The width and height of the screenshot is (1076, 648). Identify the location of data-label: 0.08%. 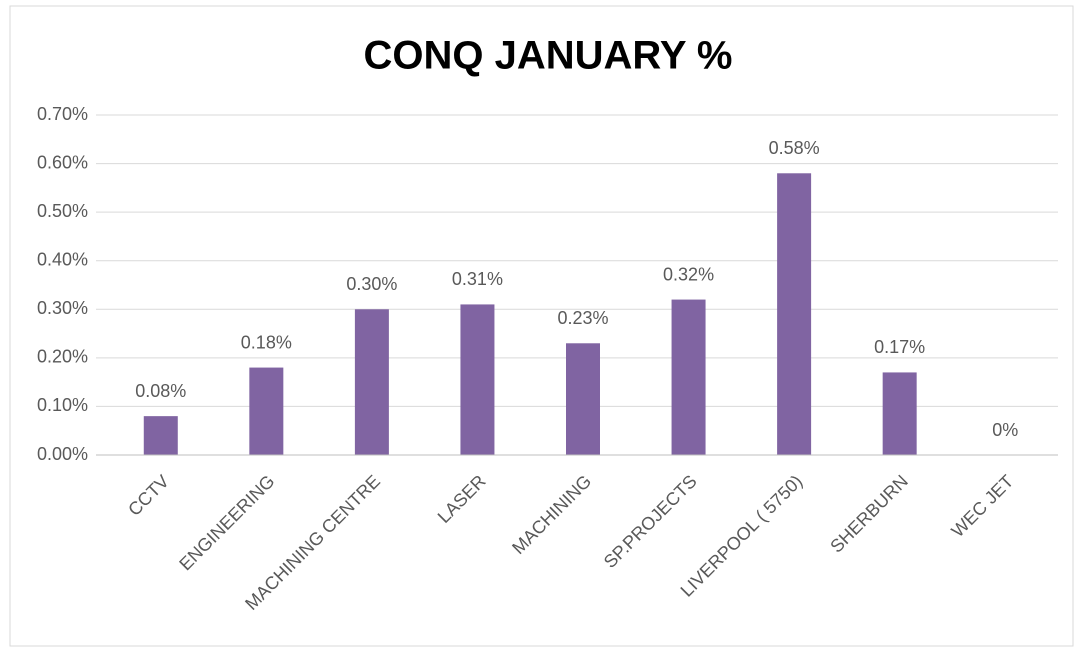
(160, 391).